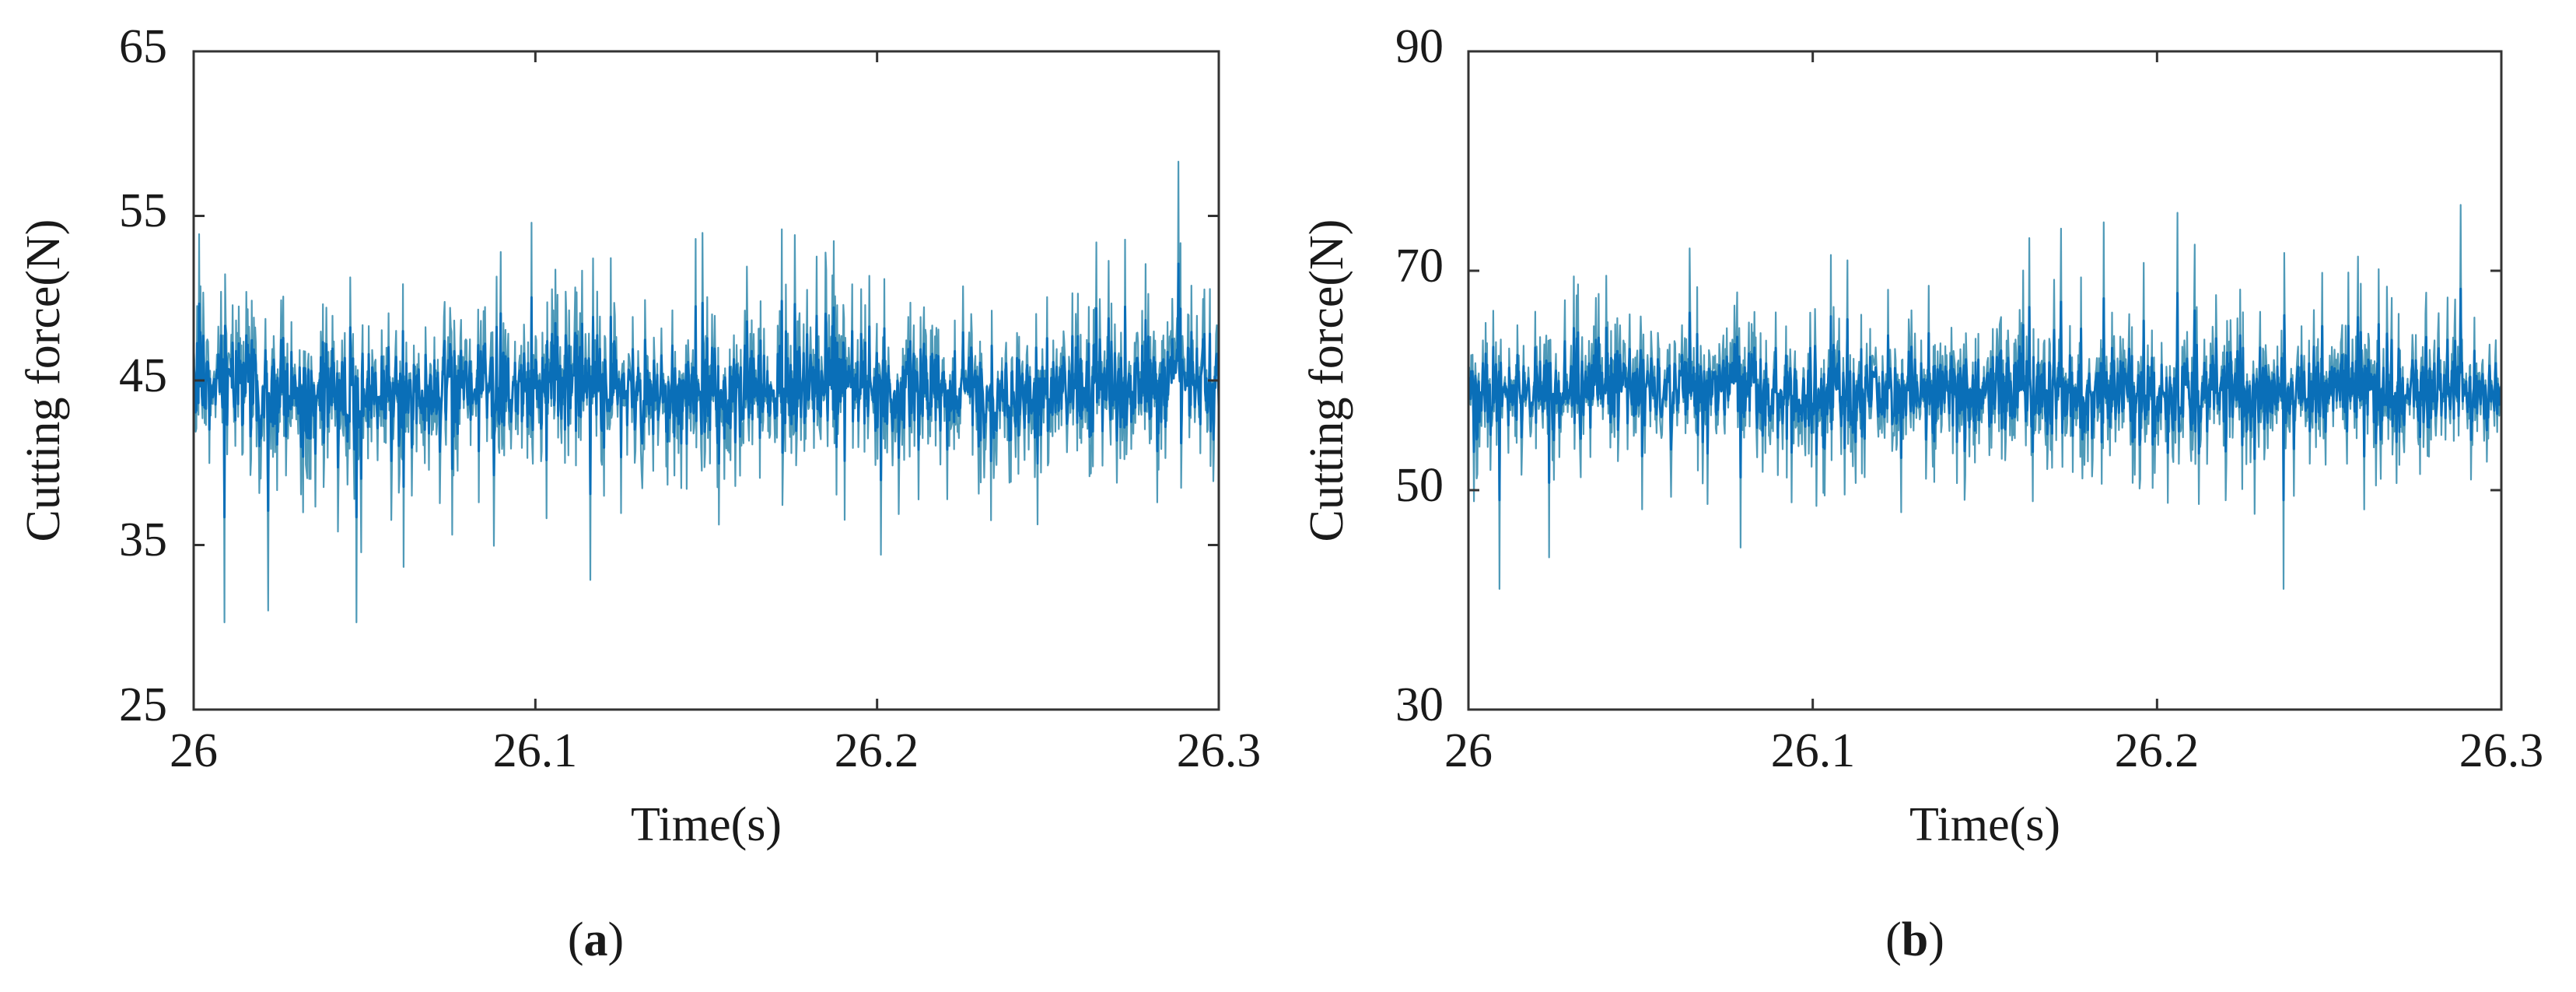 The image size is (2576, 992). I want to click on panel-letter-b: b, so click(1915, 940).